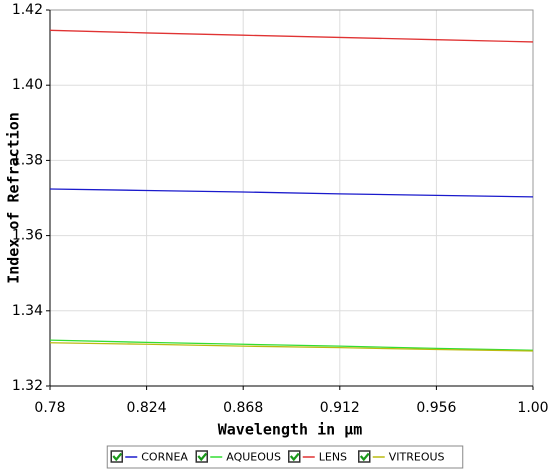 This screenshot has width=550, height=476. Describe the element at coordinates (253, 457) in the screenshot. I see `legend-label: AQUEOUS` at that location.